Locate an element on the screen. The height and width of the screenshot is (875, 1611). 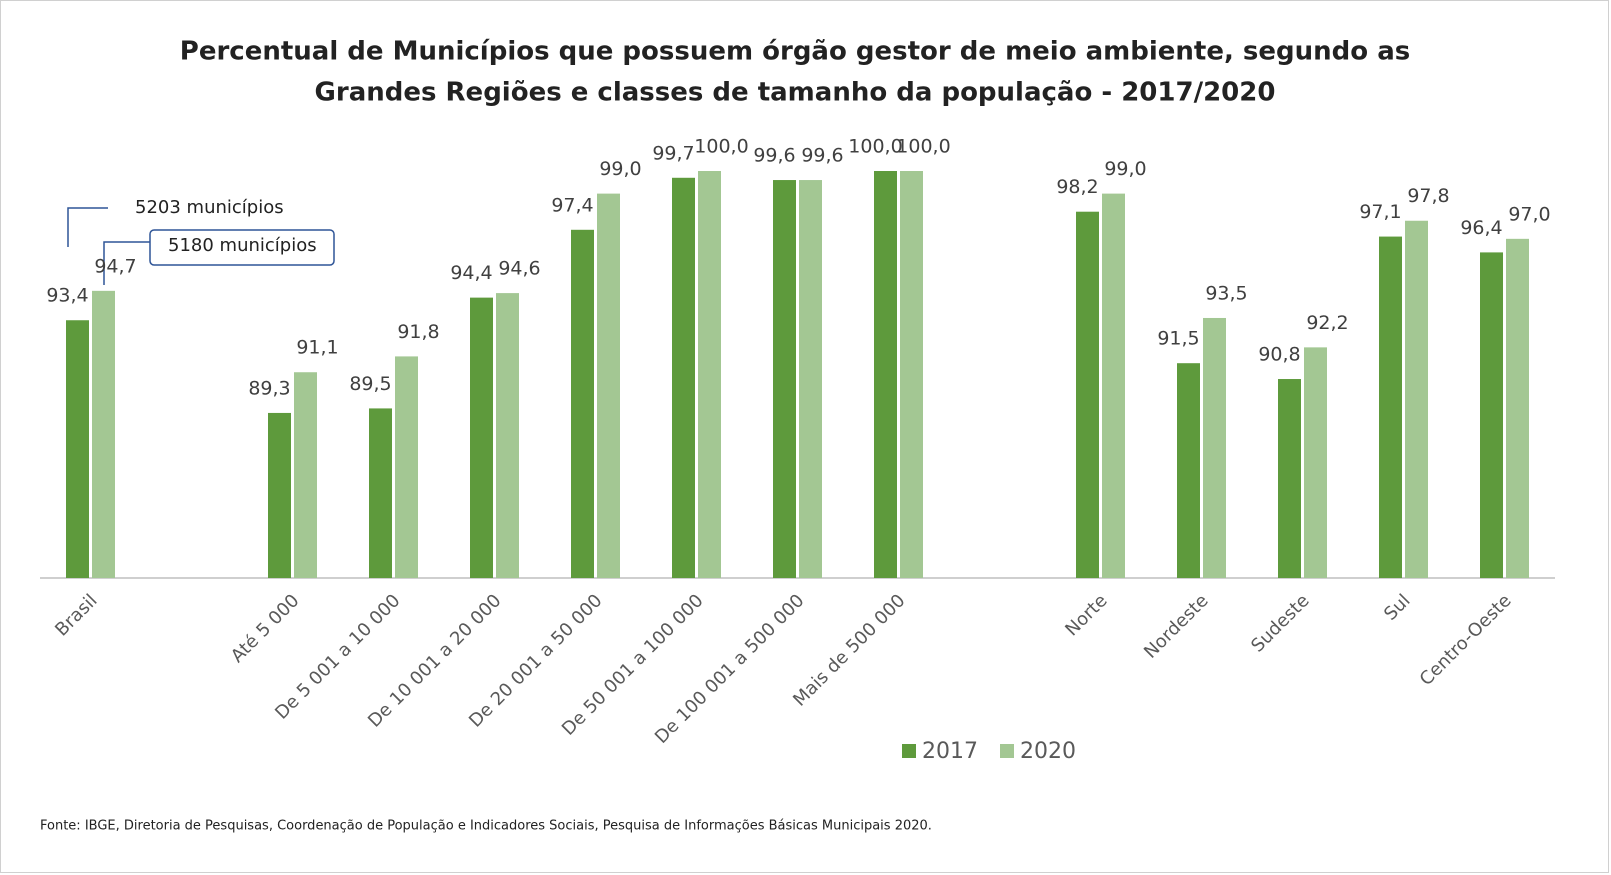
data-label: 94,7 is located at coordinates (115, 266).